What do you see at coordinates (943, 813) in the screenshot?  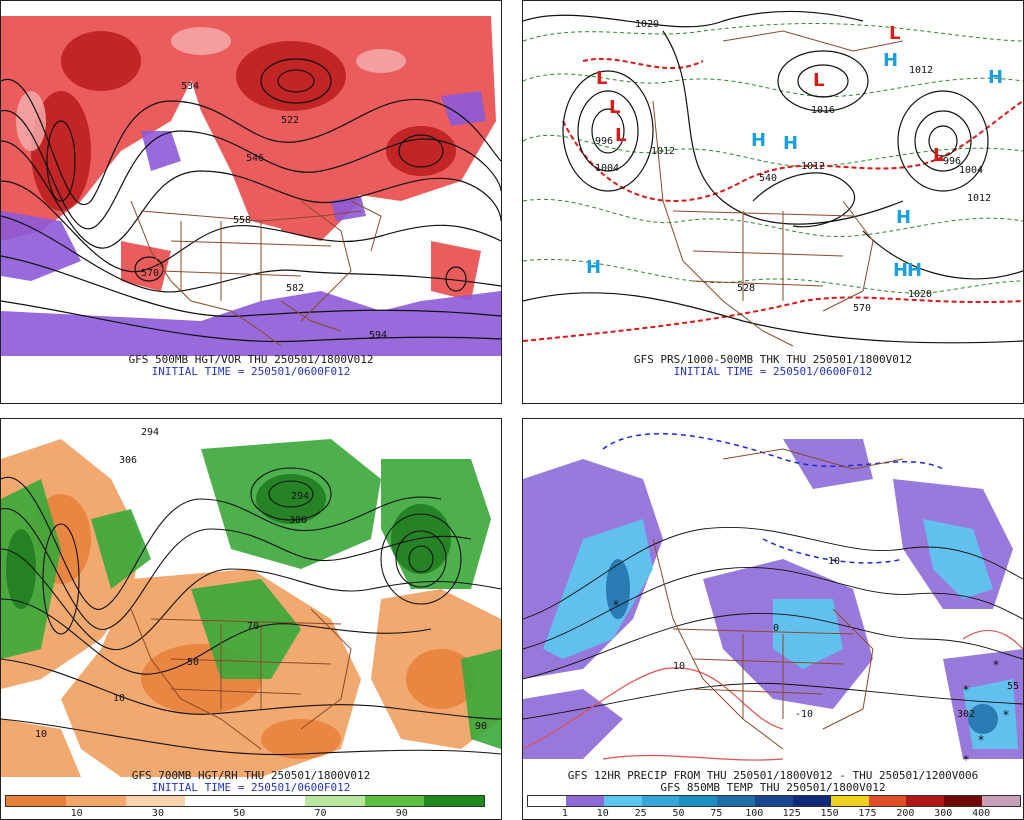 I see `colorbar-label: 300` at bounding box center [943, 813].